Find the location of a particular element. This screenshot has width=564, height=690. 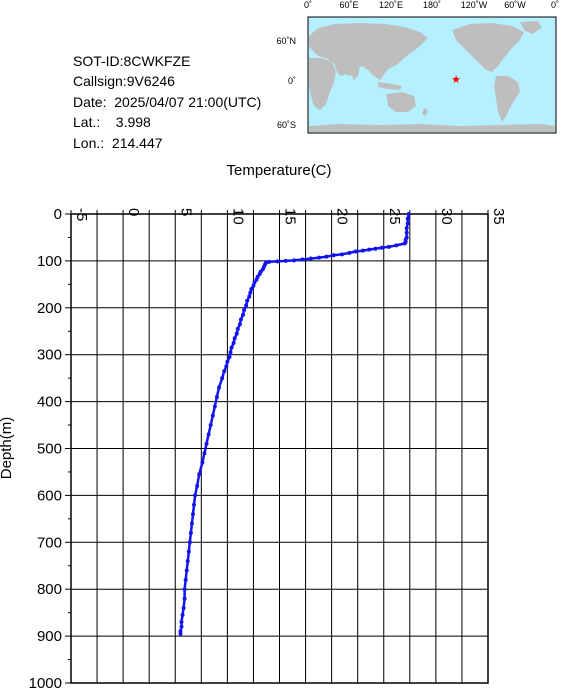

y-tick-label: 800 is located at coordinates (49, 589).